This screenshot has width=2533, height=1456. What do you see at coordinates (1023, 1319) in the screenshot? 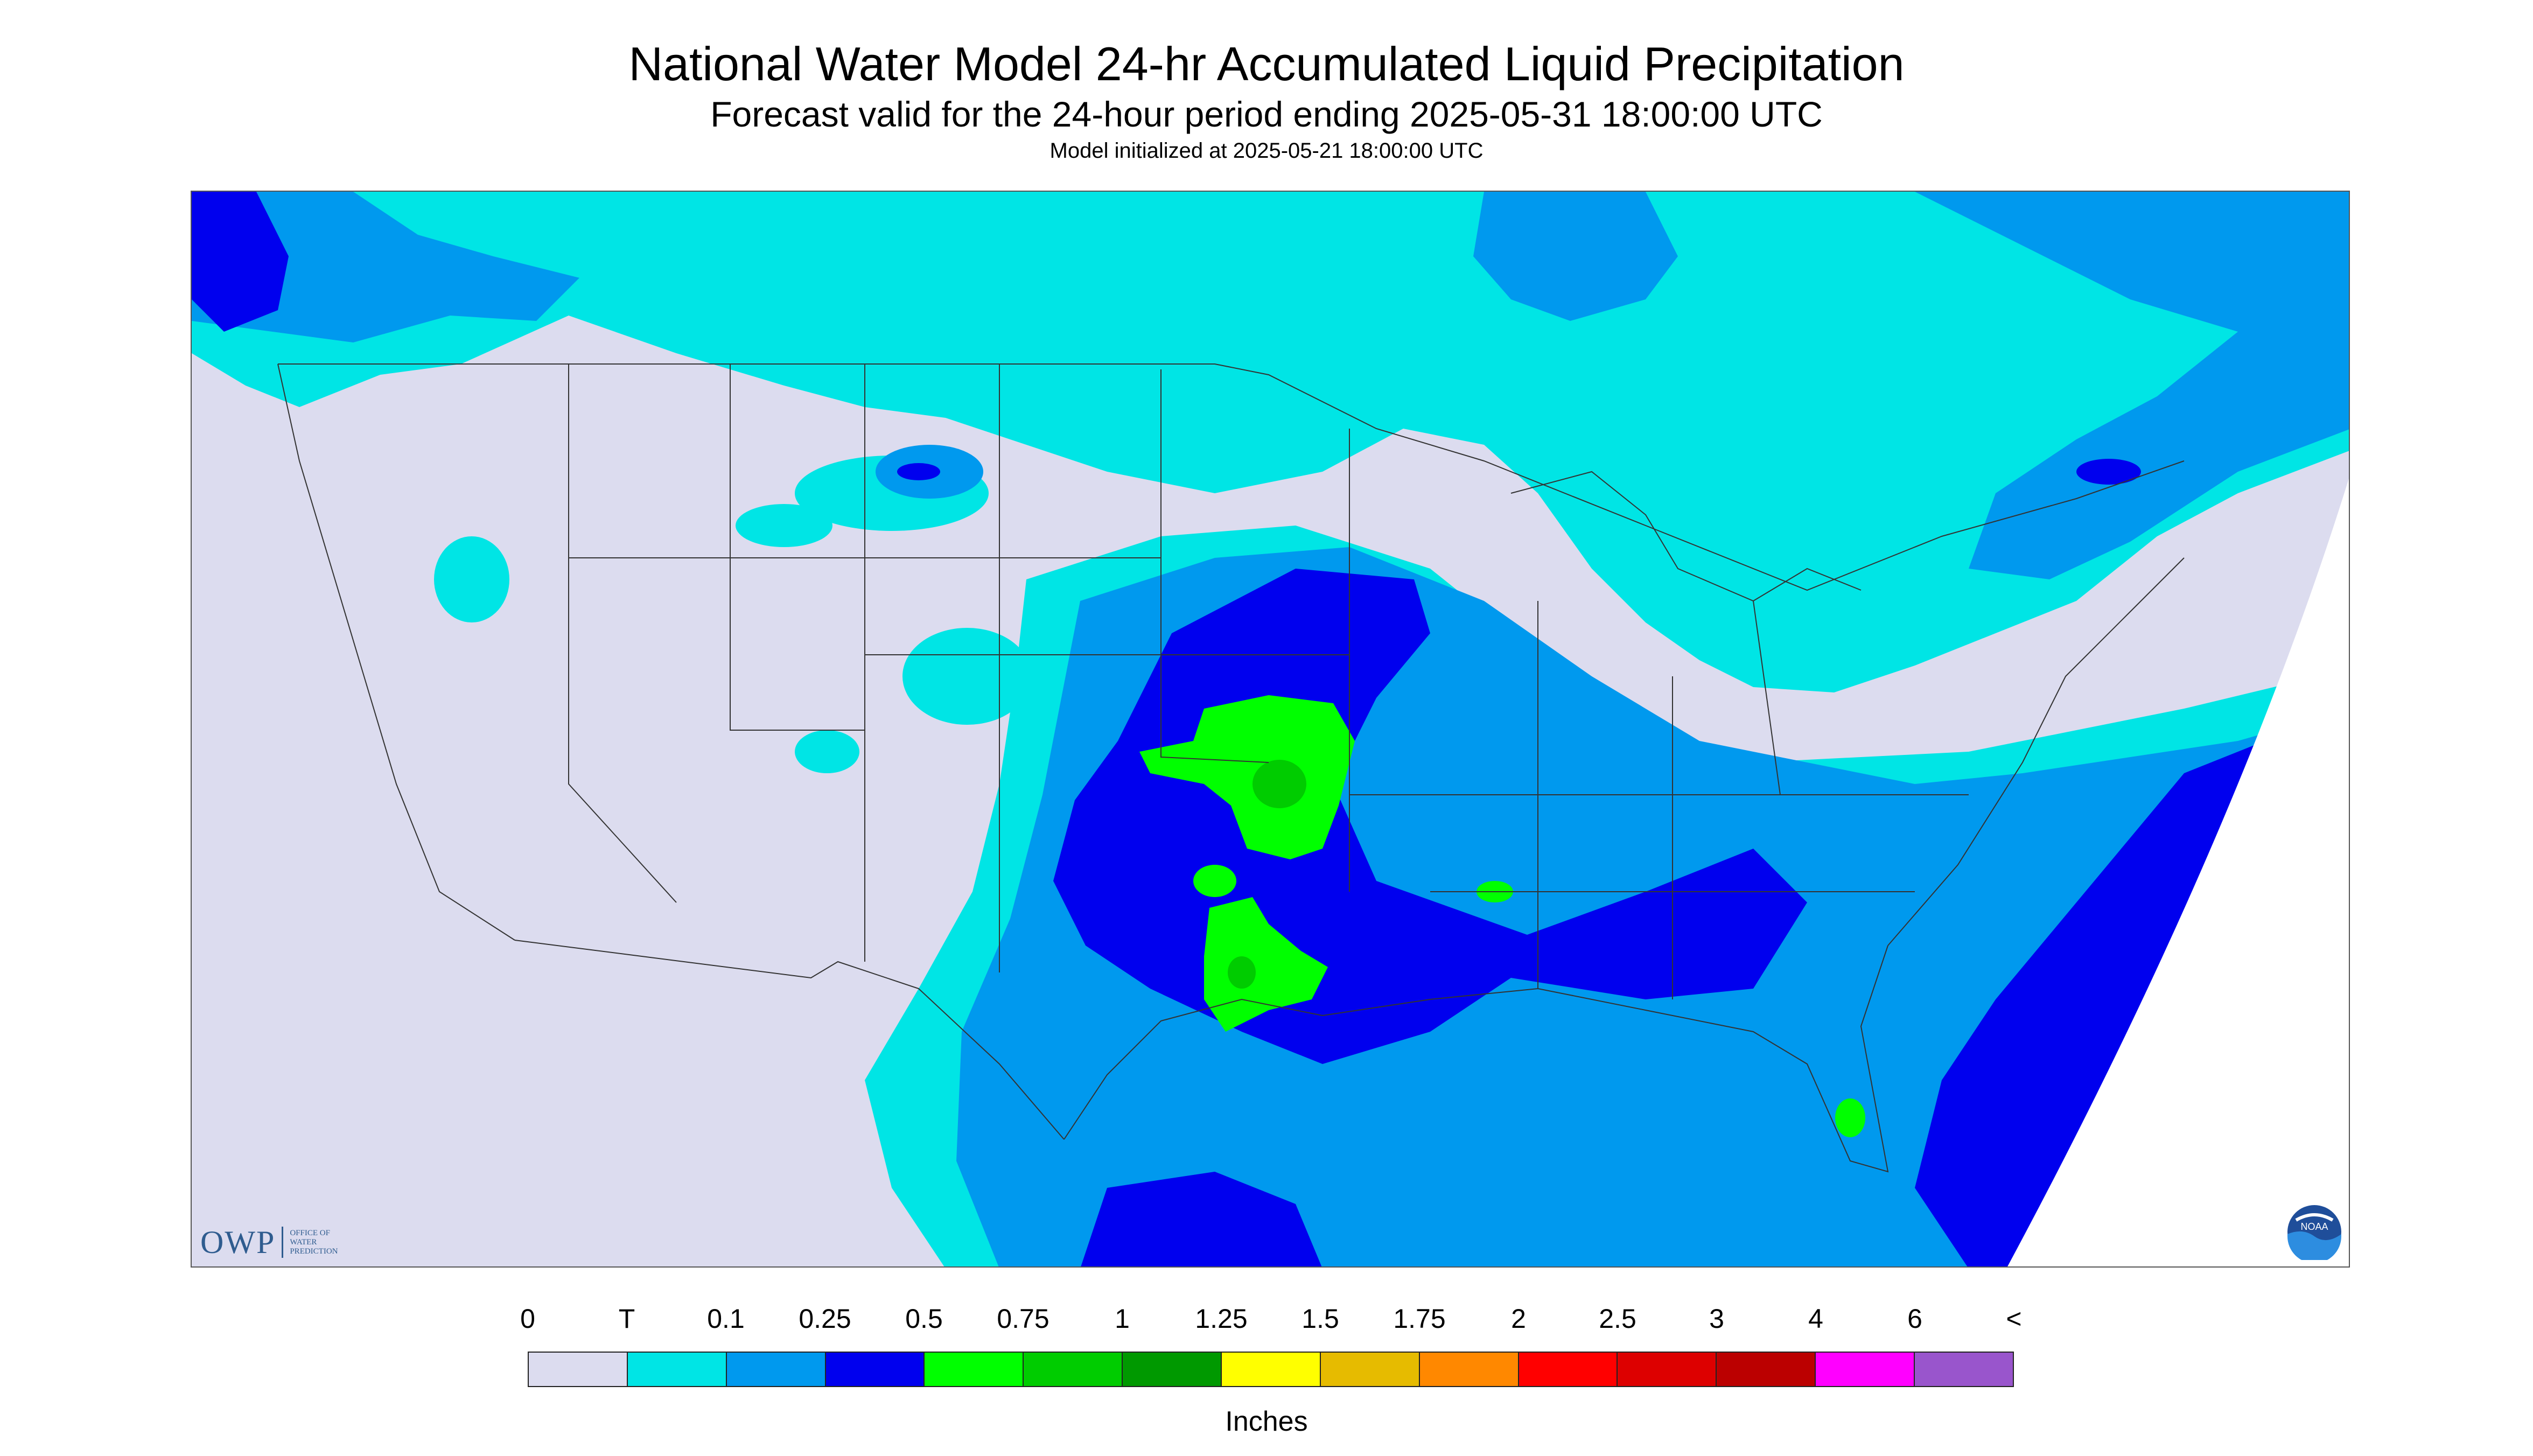
I see `legend-tick-label: 0.75` at bounding box center [1023, 1319].